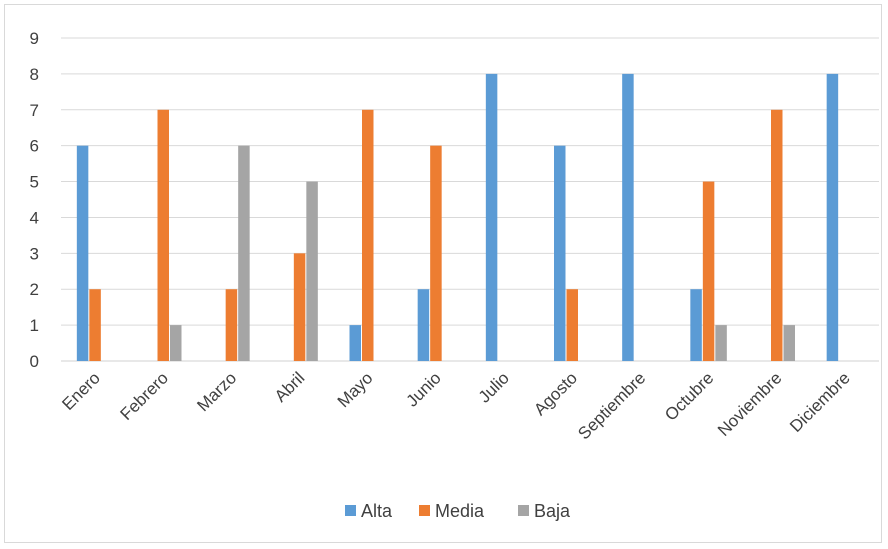 This screenshot has height=549, width=888. What do you see at coordinates (145, 396) in the screenshot?
I see `x-tick-label: Febrero` at bounding box center [145, 396].